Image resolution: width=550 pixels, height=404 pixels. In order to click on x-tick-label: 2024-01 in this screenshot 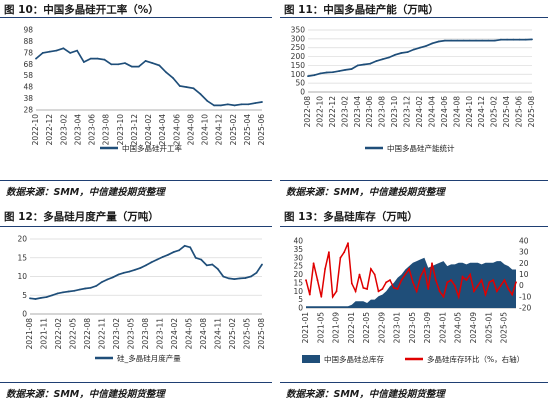, I will do `click(442, 328)`.